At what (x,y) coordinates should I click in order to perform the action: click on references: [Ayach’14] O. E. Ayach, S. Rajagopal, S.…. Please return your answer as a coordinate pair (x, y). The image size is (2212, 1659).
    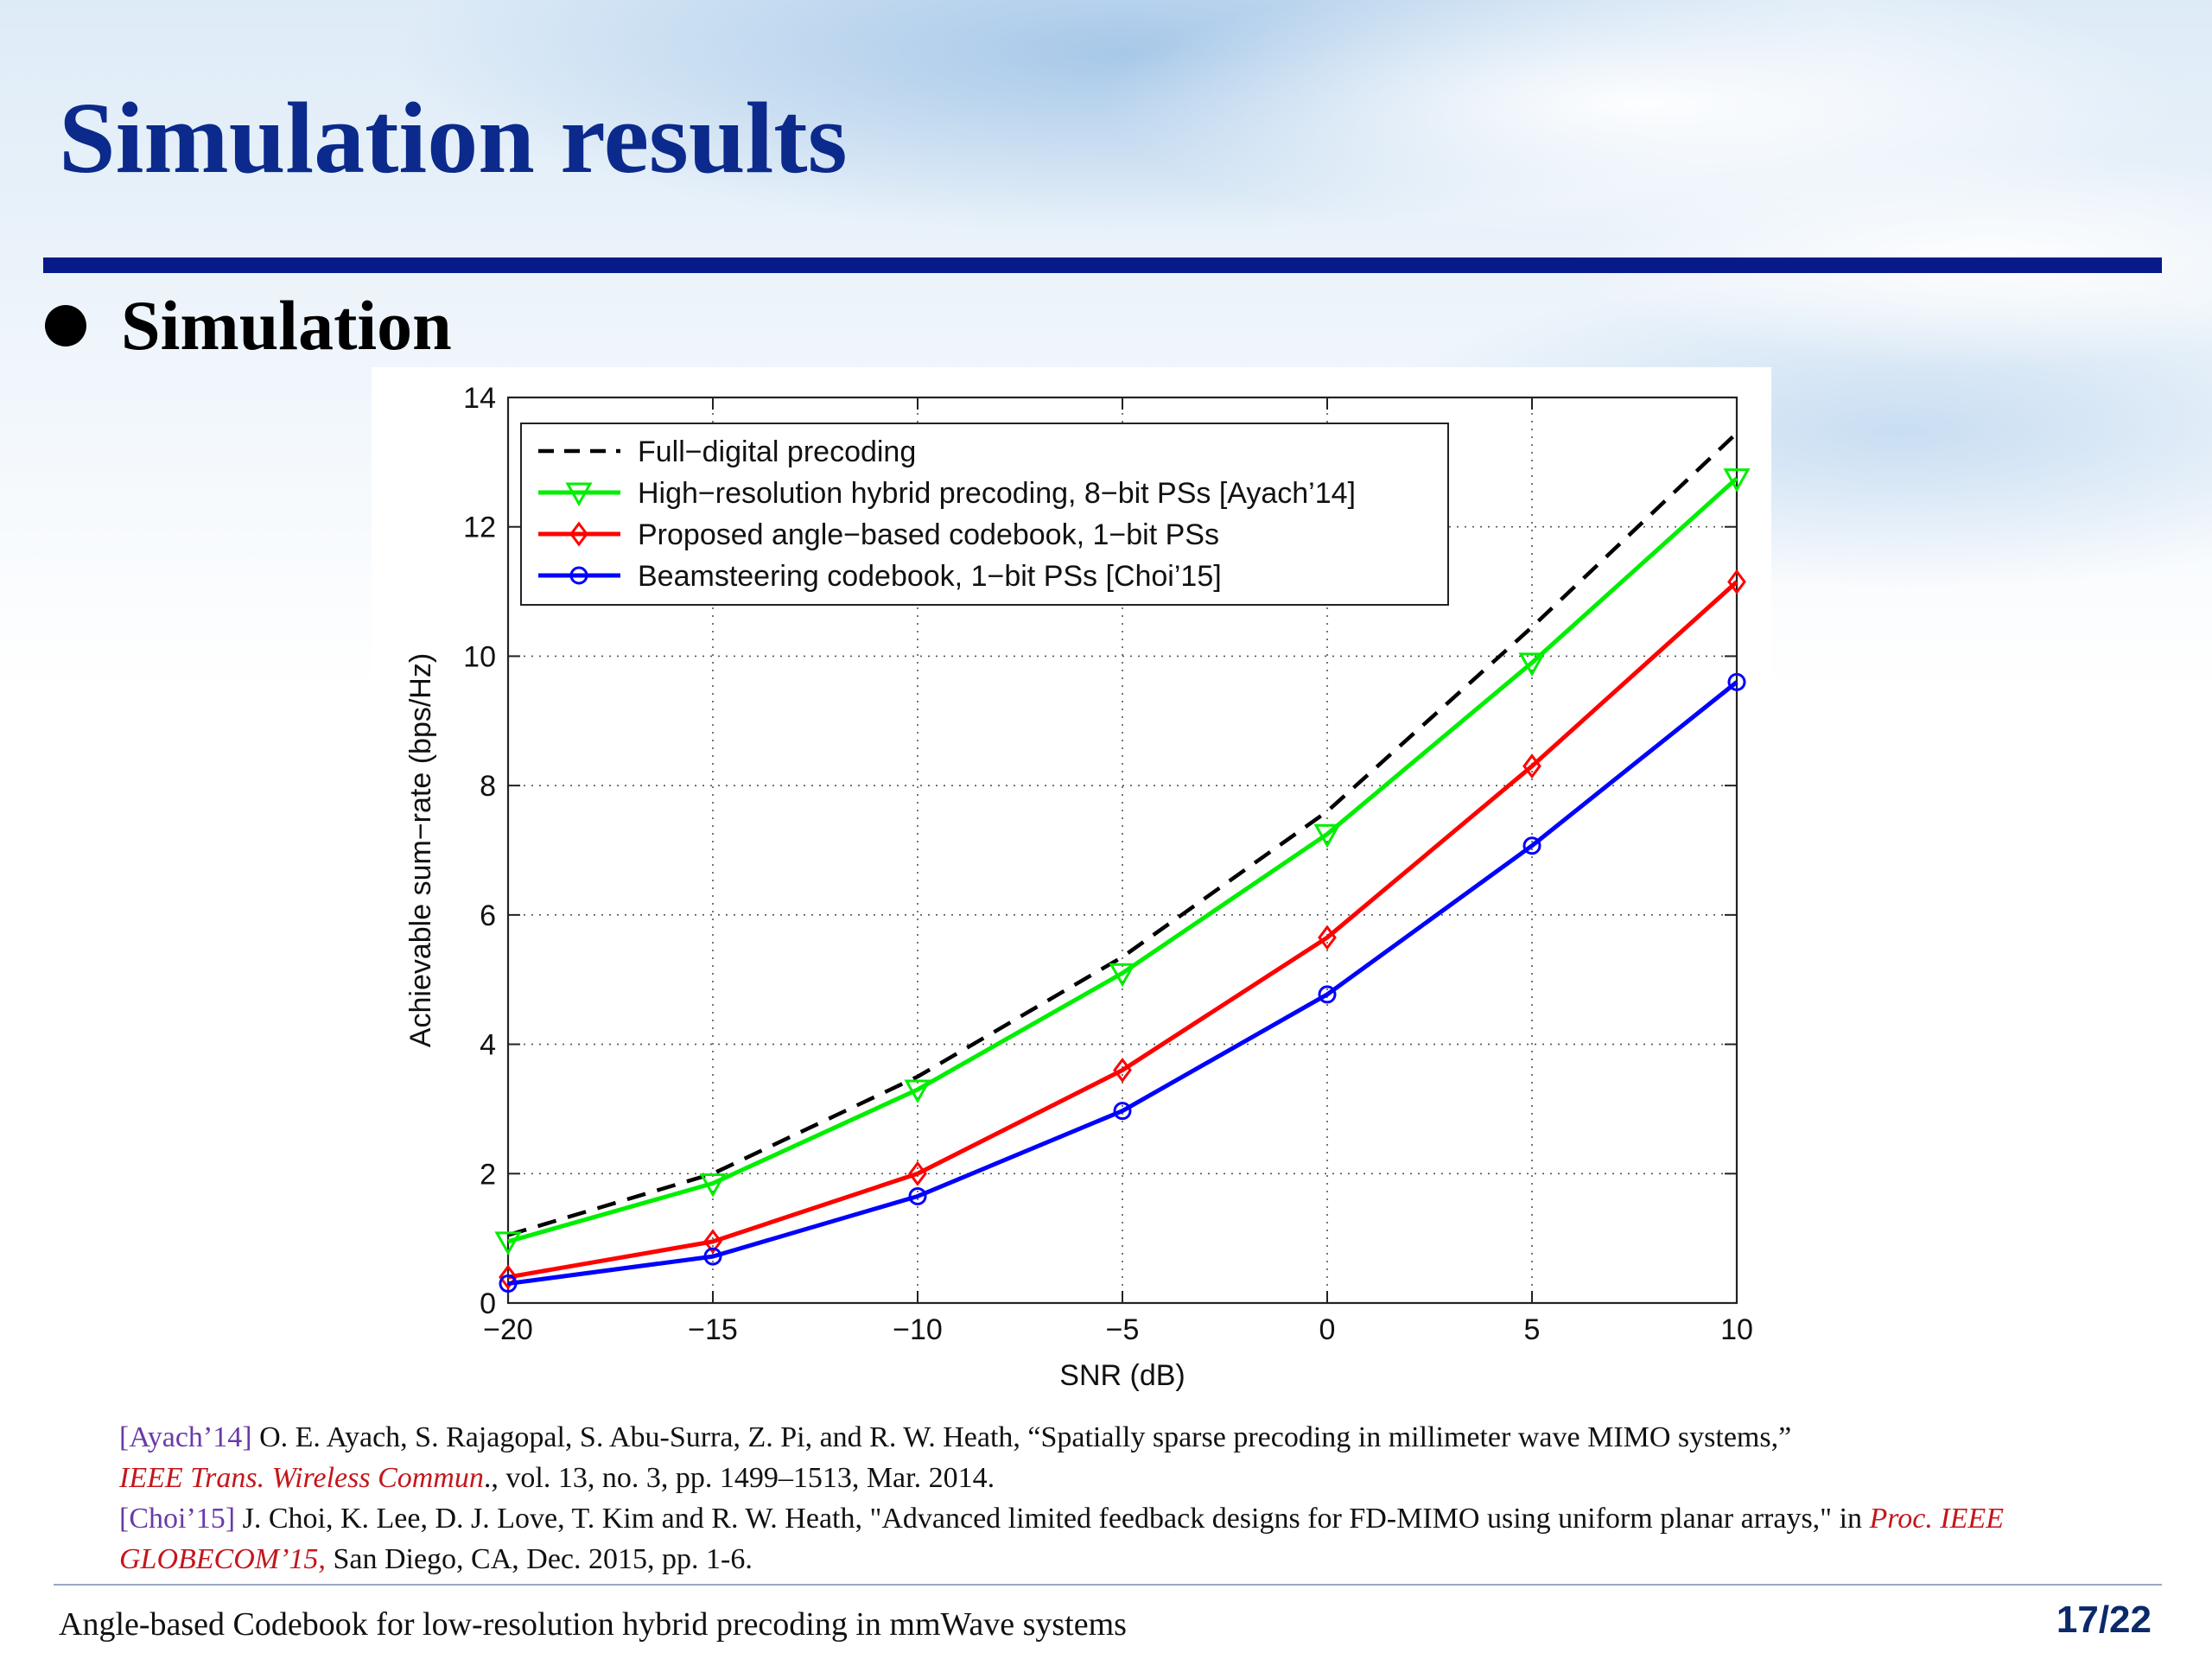
    Looking at the image, I should click on (1121, 1498).